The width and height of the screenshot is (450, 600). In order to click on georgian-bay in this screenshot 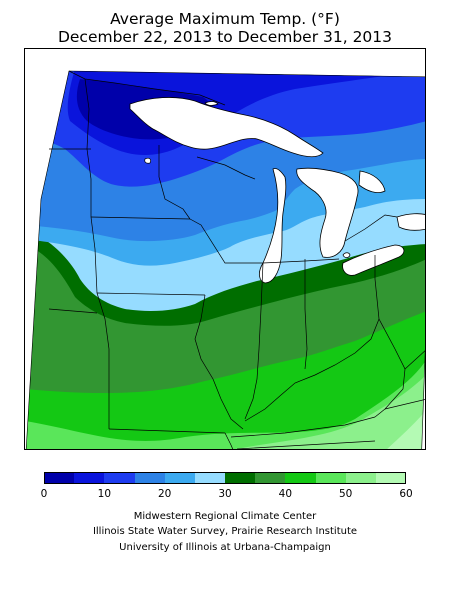, I will do `click(372, 181)`.